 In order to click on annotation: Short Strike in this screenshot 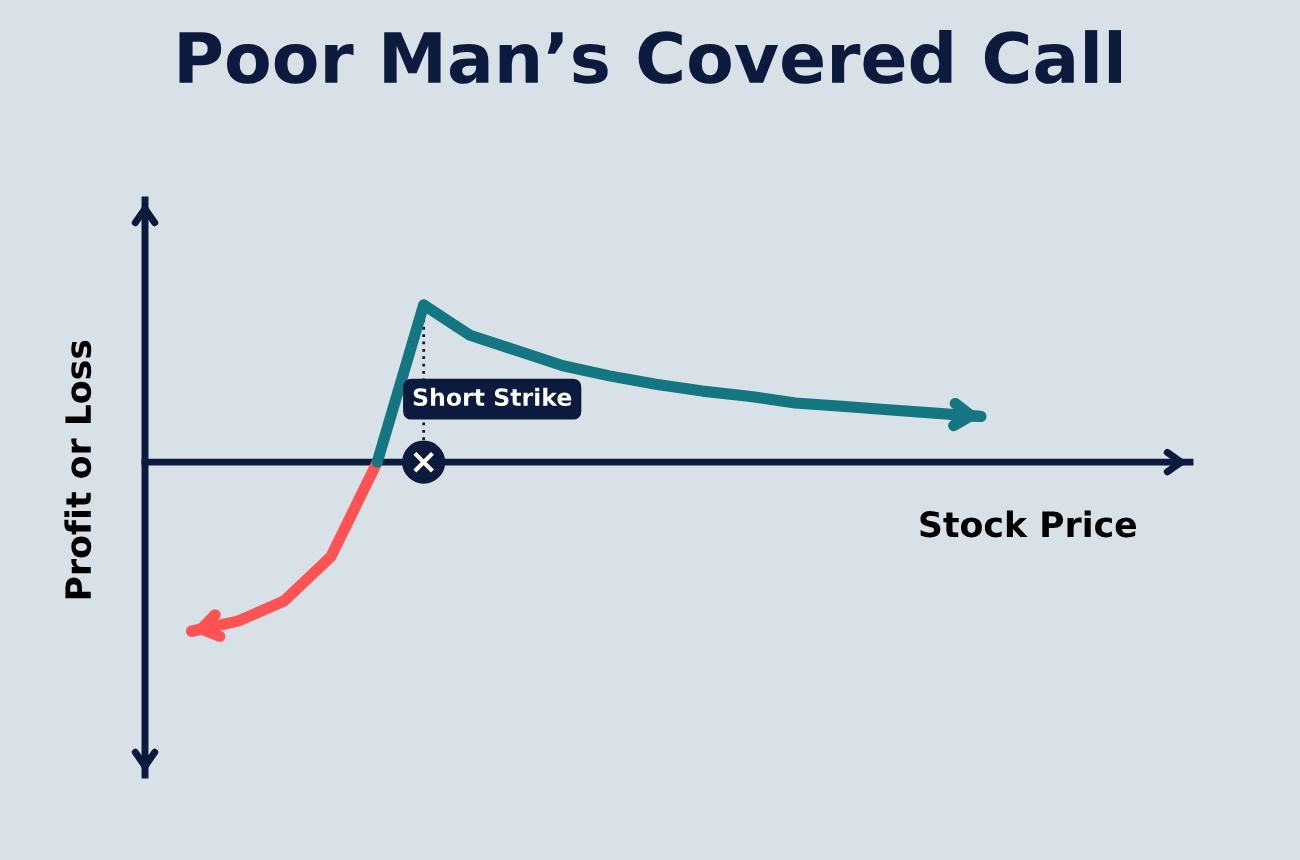, I will do `click(492, 397)`.